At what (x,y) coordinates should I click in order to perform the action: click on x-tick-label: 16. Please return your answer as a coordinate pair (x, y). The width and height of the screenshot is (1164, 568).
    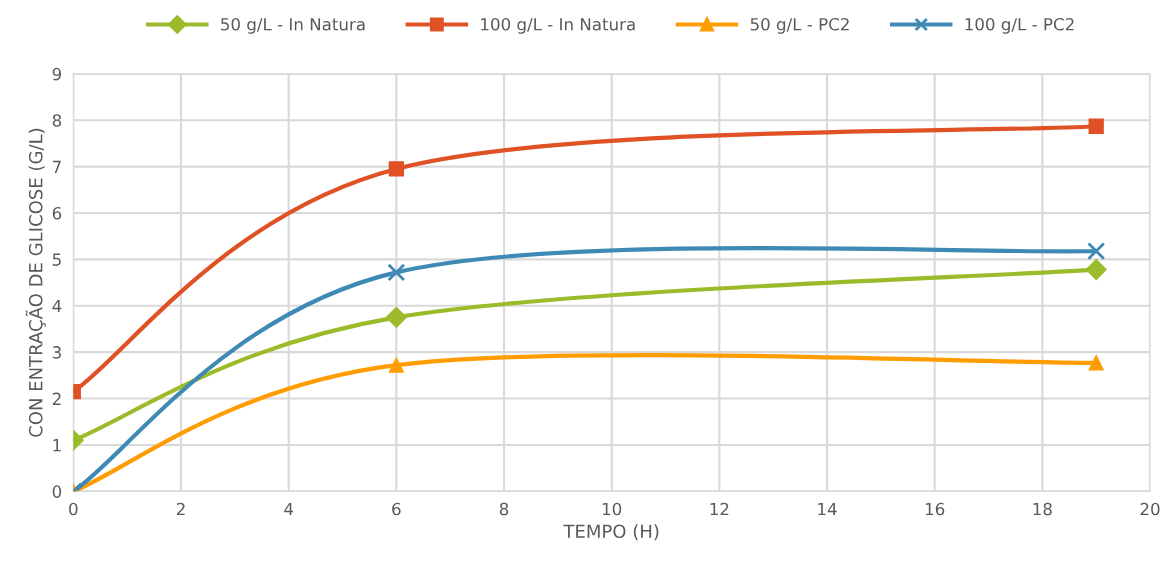
    Looking at the image, I should click on (935, 509).